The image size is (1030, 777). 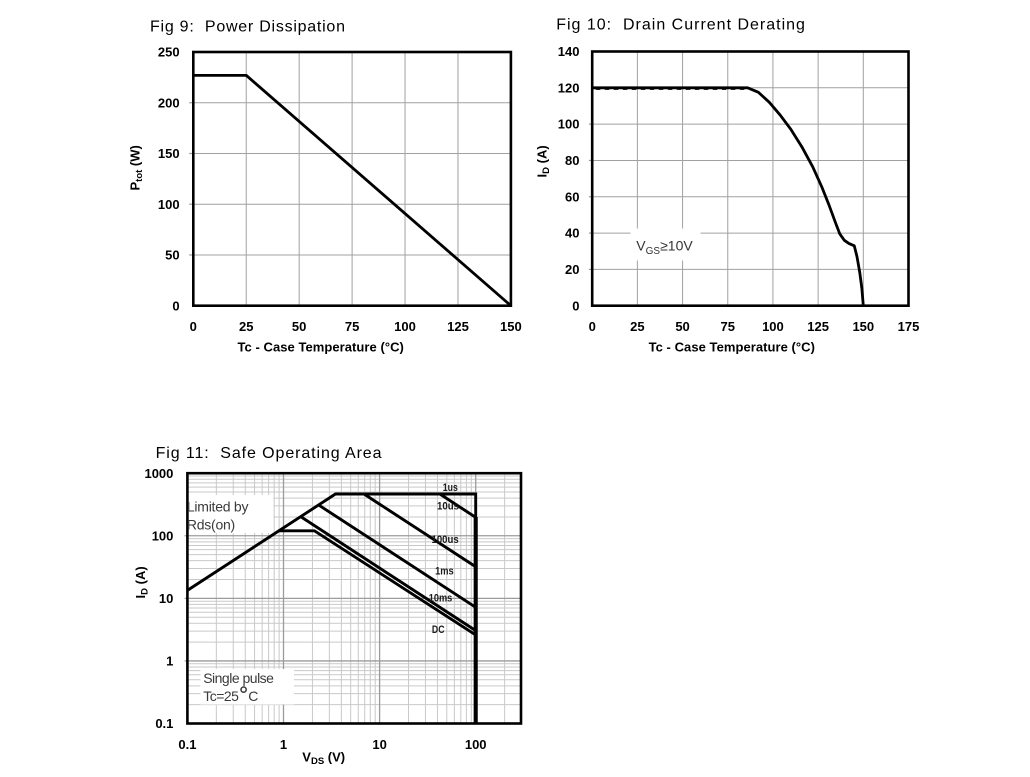 I want to click on svg-text: DC, so click(x=438, y=630).